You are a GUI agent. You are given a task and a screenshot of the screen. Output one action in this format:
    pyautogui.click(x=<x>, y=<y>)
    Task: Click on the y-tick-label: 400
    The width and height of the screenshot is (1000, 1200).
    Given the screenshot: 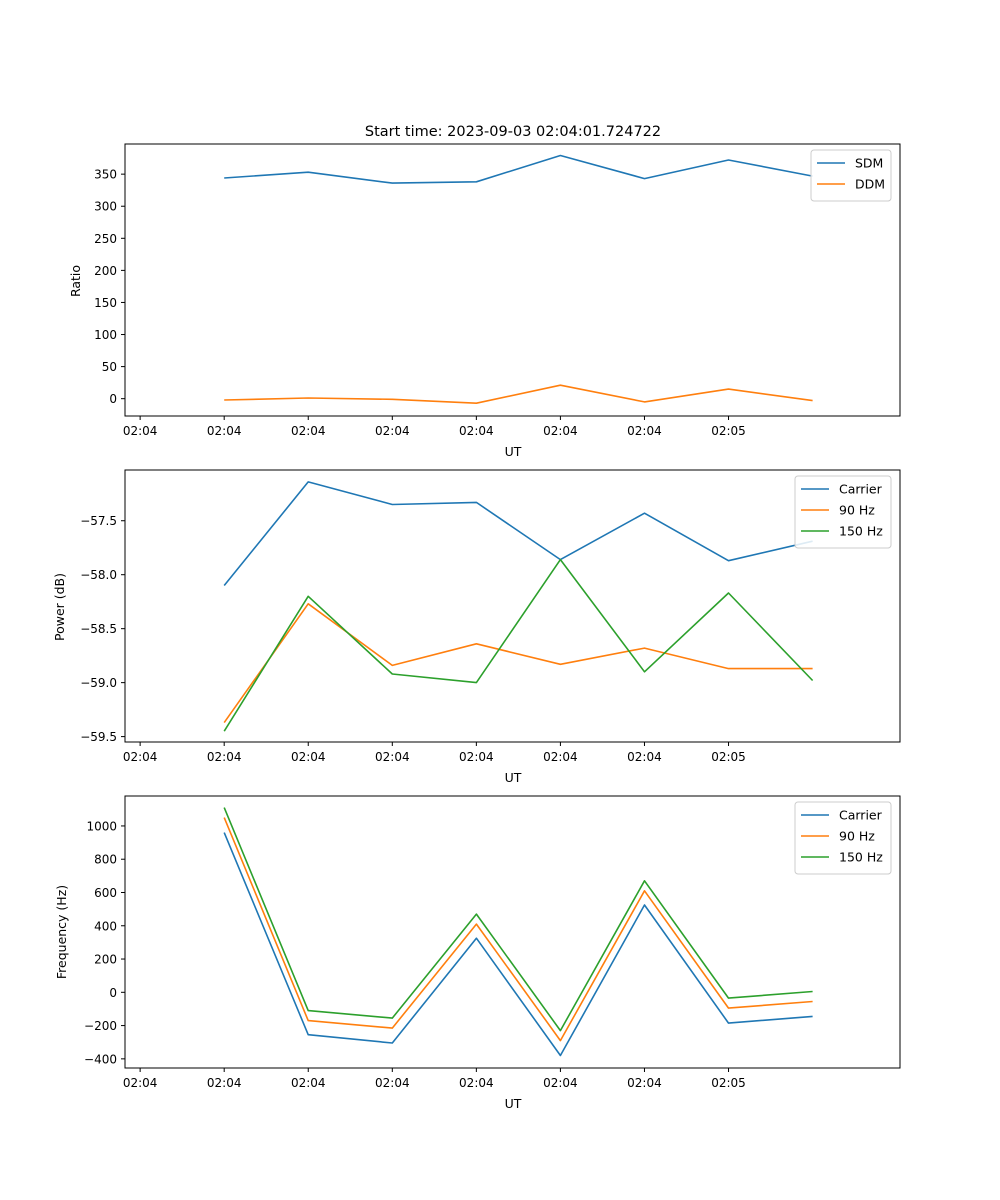 What is the action you would take?
    pyautogui.click(x=105, y=926)
    